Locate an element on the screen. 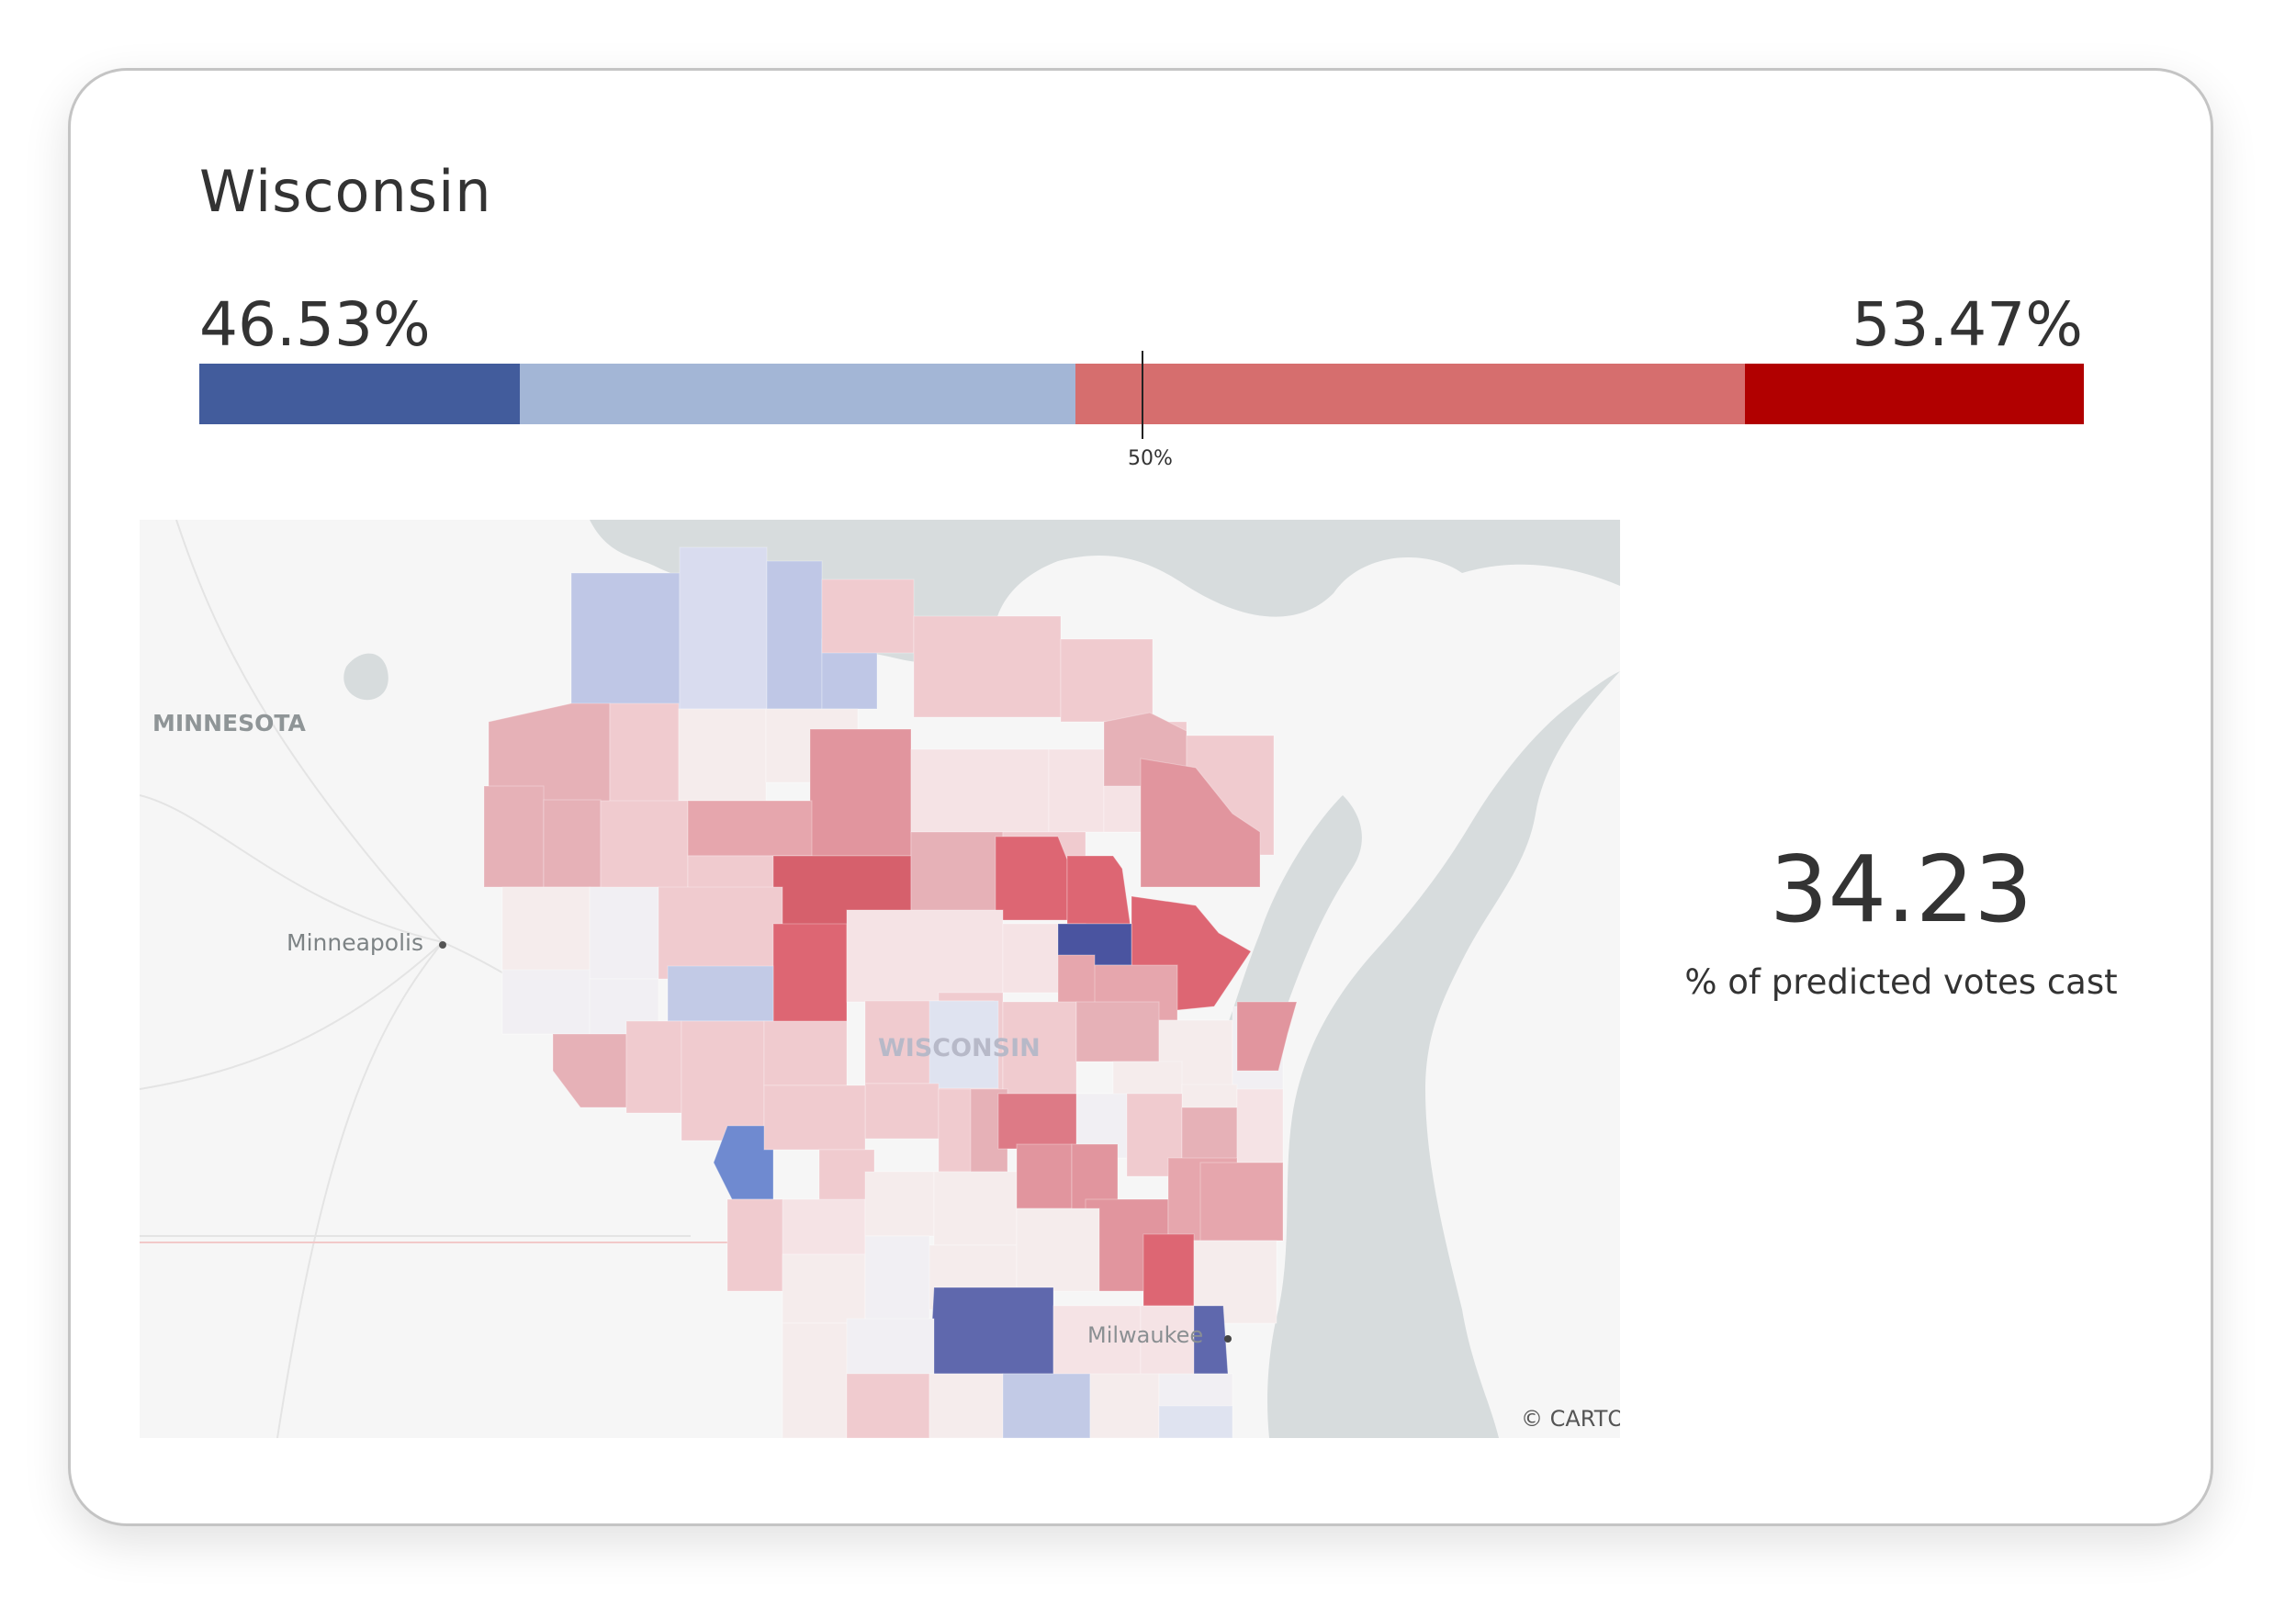 The width and height of the screenshot is (2296, 1607). michigan-land is located at coordinates (1585, 1116).